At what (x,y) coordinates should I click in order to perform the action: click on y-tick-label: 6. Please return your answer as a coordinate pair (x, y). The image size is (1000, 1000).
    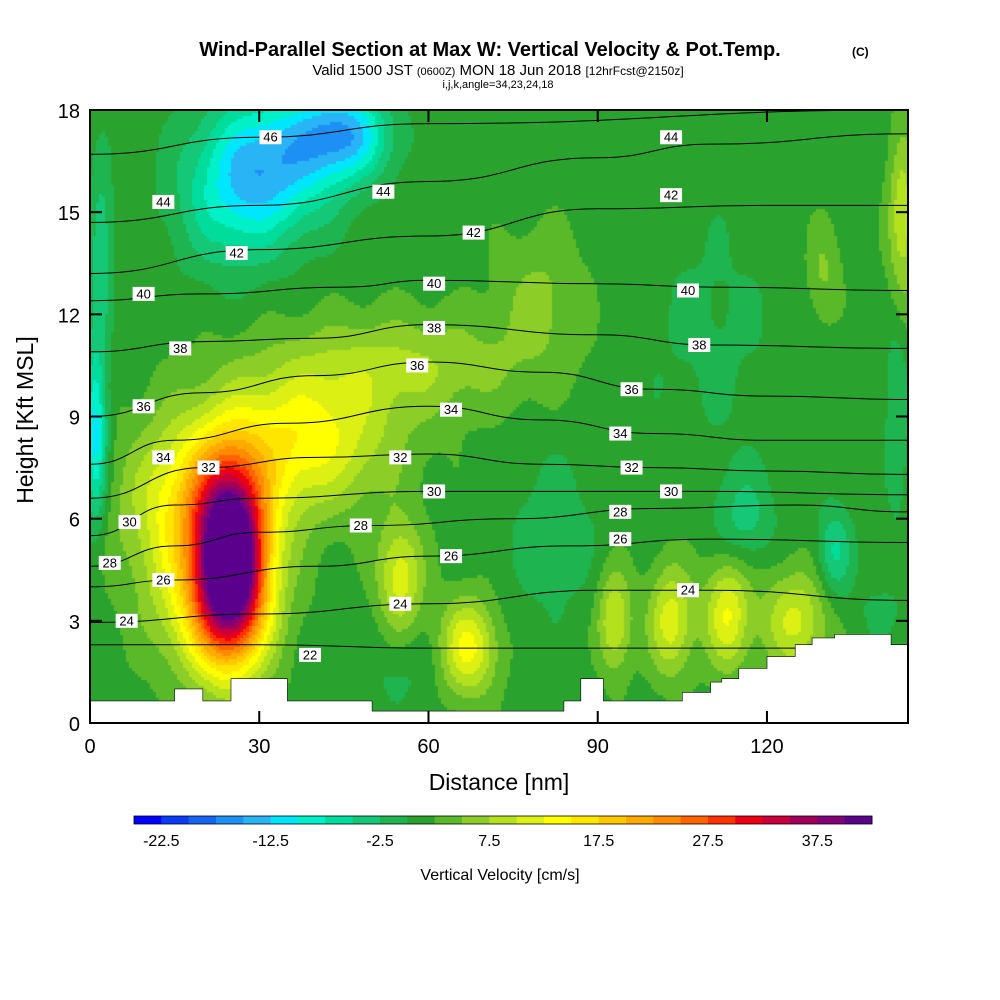
    Looking at the image, I should click on (74, 521).